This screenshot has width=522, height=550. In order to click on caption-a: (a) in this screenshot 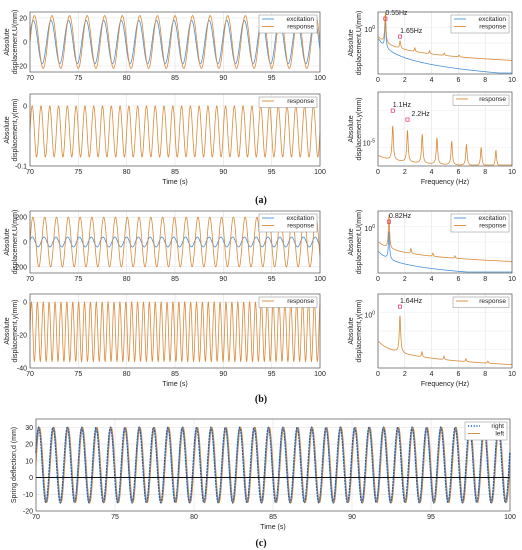, I will do `click(261, 200)`.